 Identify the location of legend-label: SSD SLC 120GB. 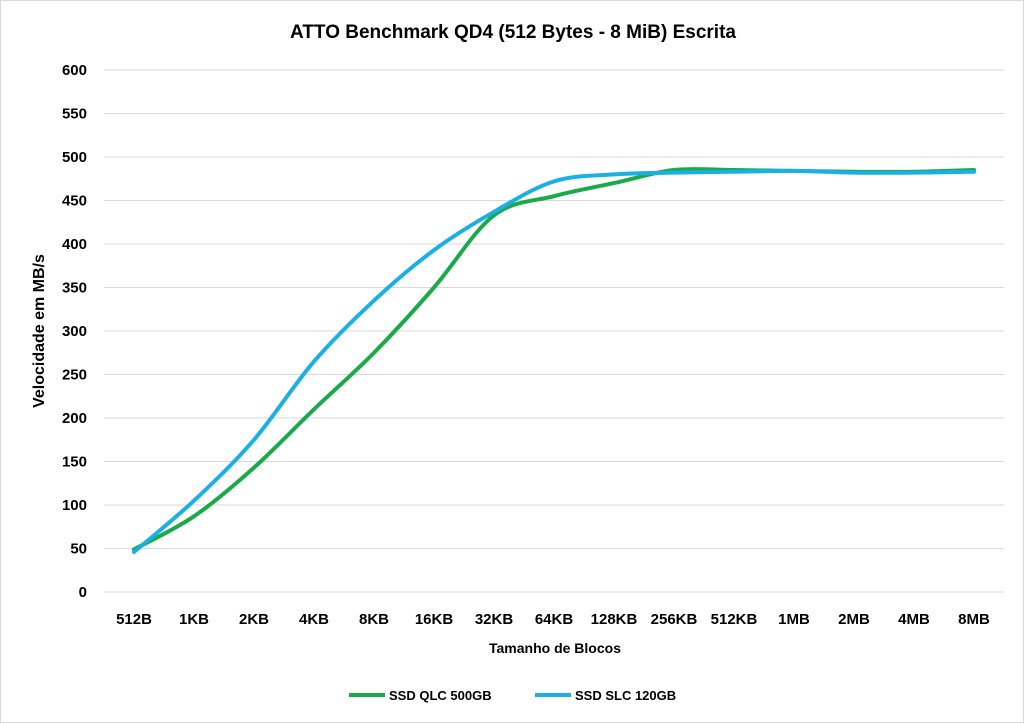
(625, 695).